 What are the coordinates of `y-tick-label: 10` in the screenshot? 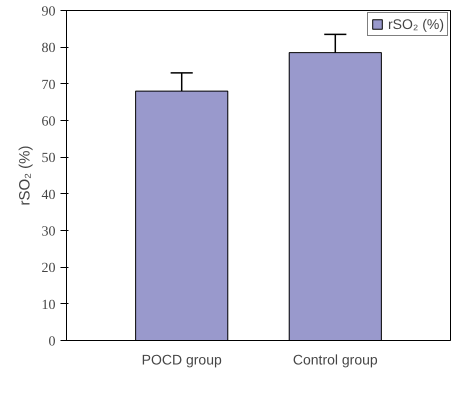 It's located at (49, 305).